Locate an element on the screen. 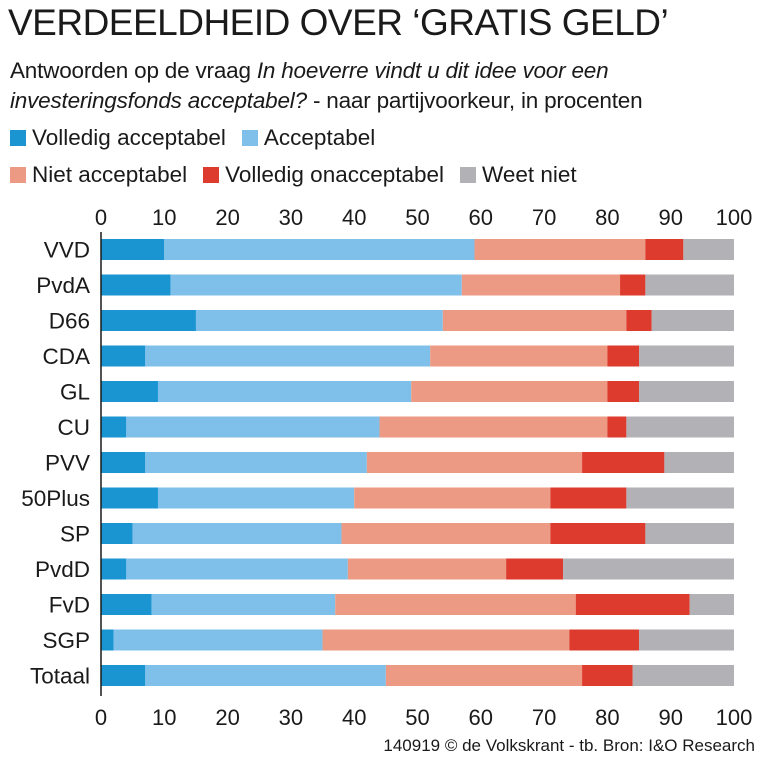 This screenshot has width=763, height=763. x-tick-label-bottom: 100 is located at coordinates (734, 717).